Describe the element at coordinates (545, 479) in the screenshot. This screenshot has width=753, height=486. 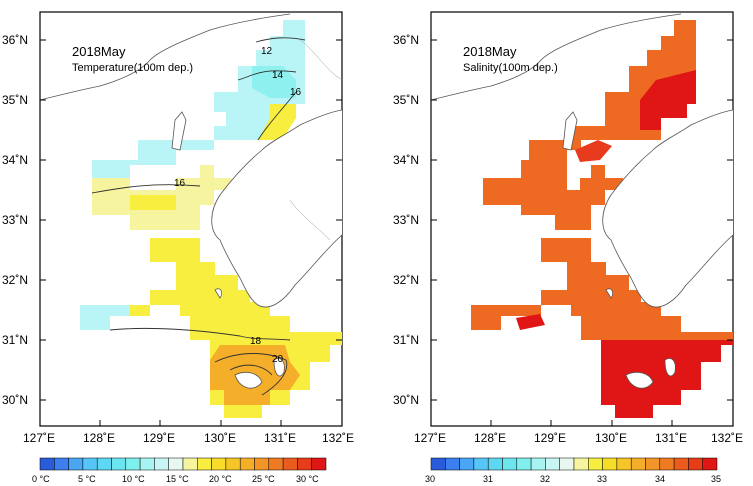
I see `cbar-label-32: 32` at that location.